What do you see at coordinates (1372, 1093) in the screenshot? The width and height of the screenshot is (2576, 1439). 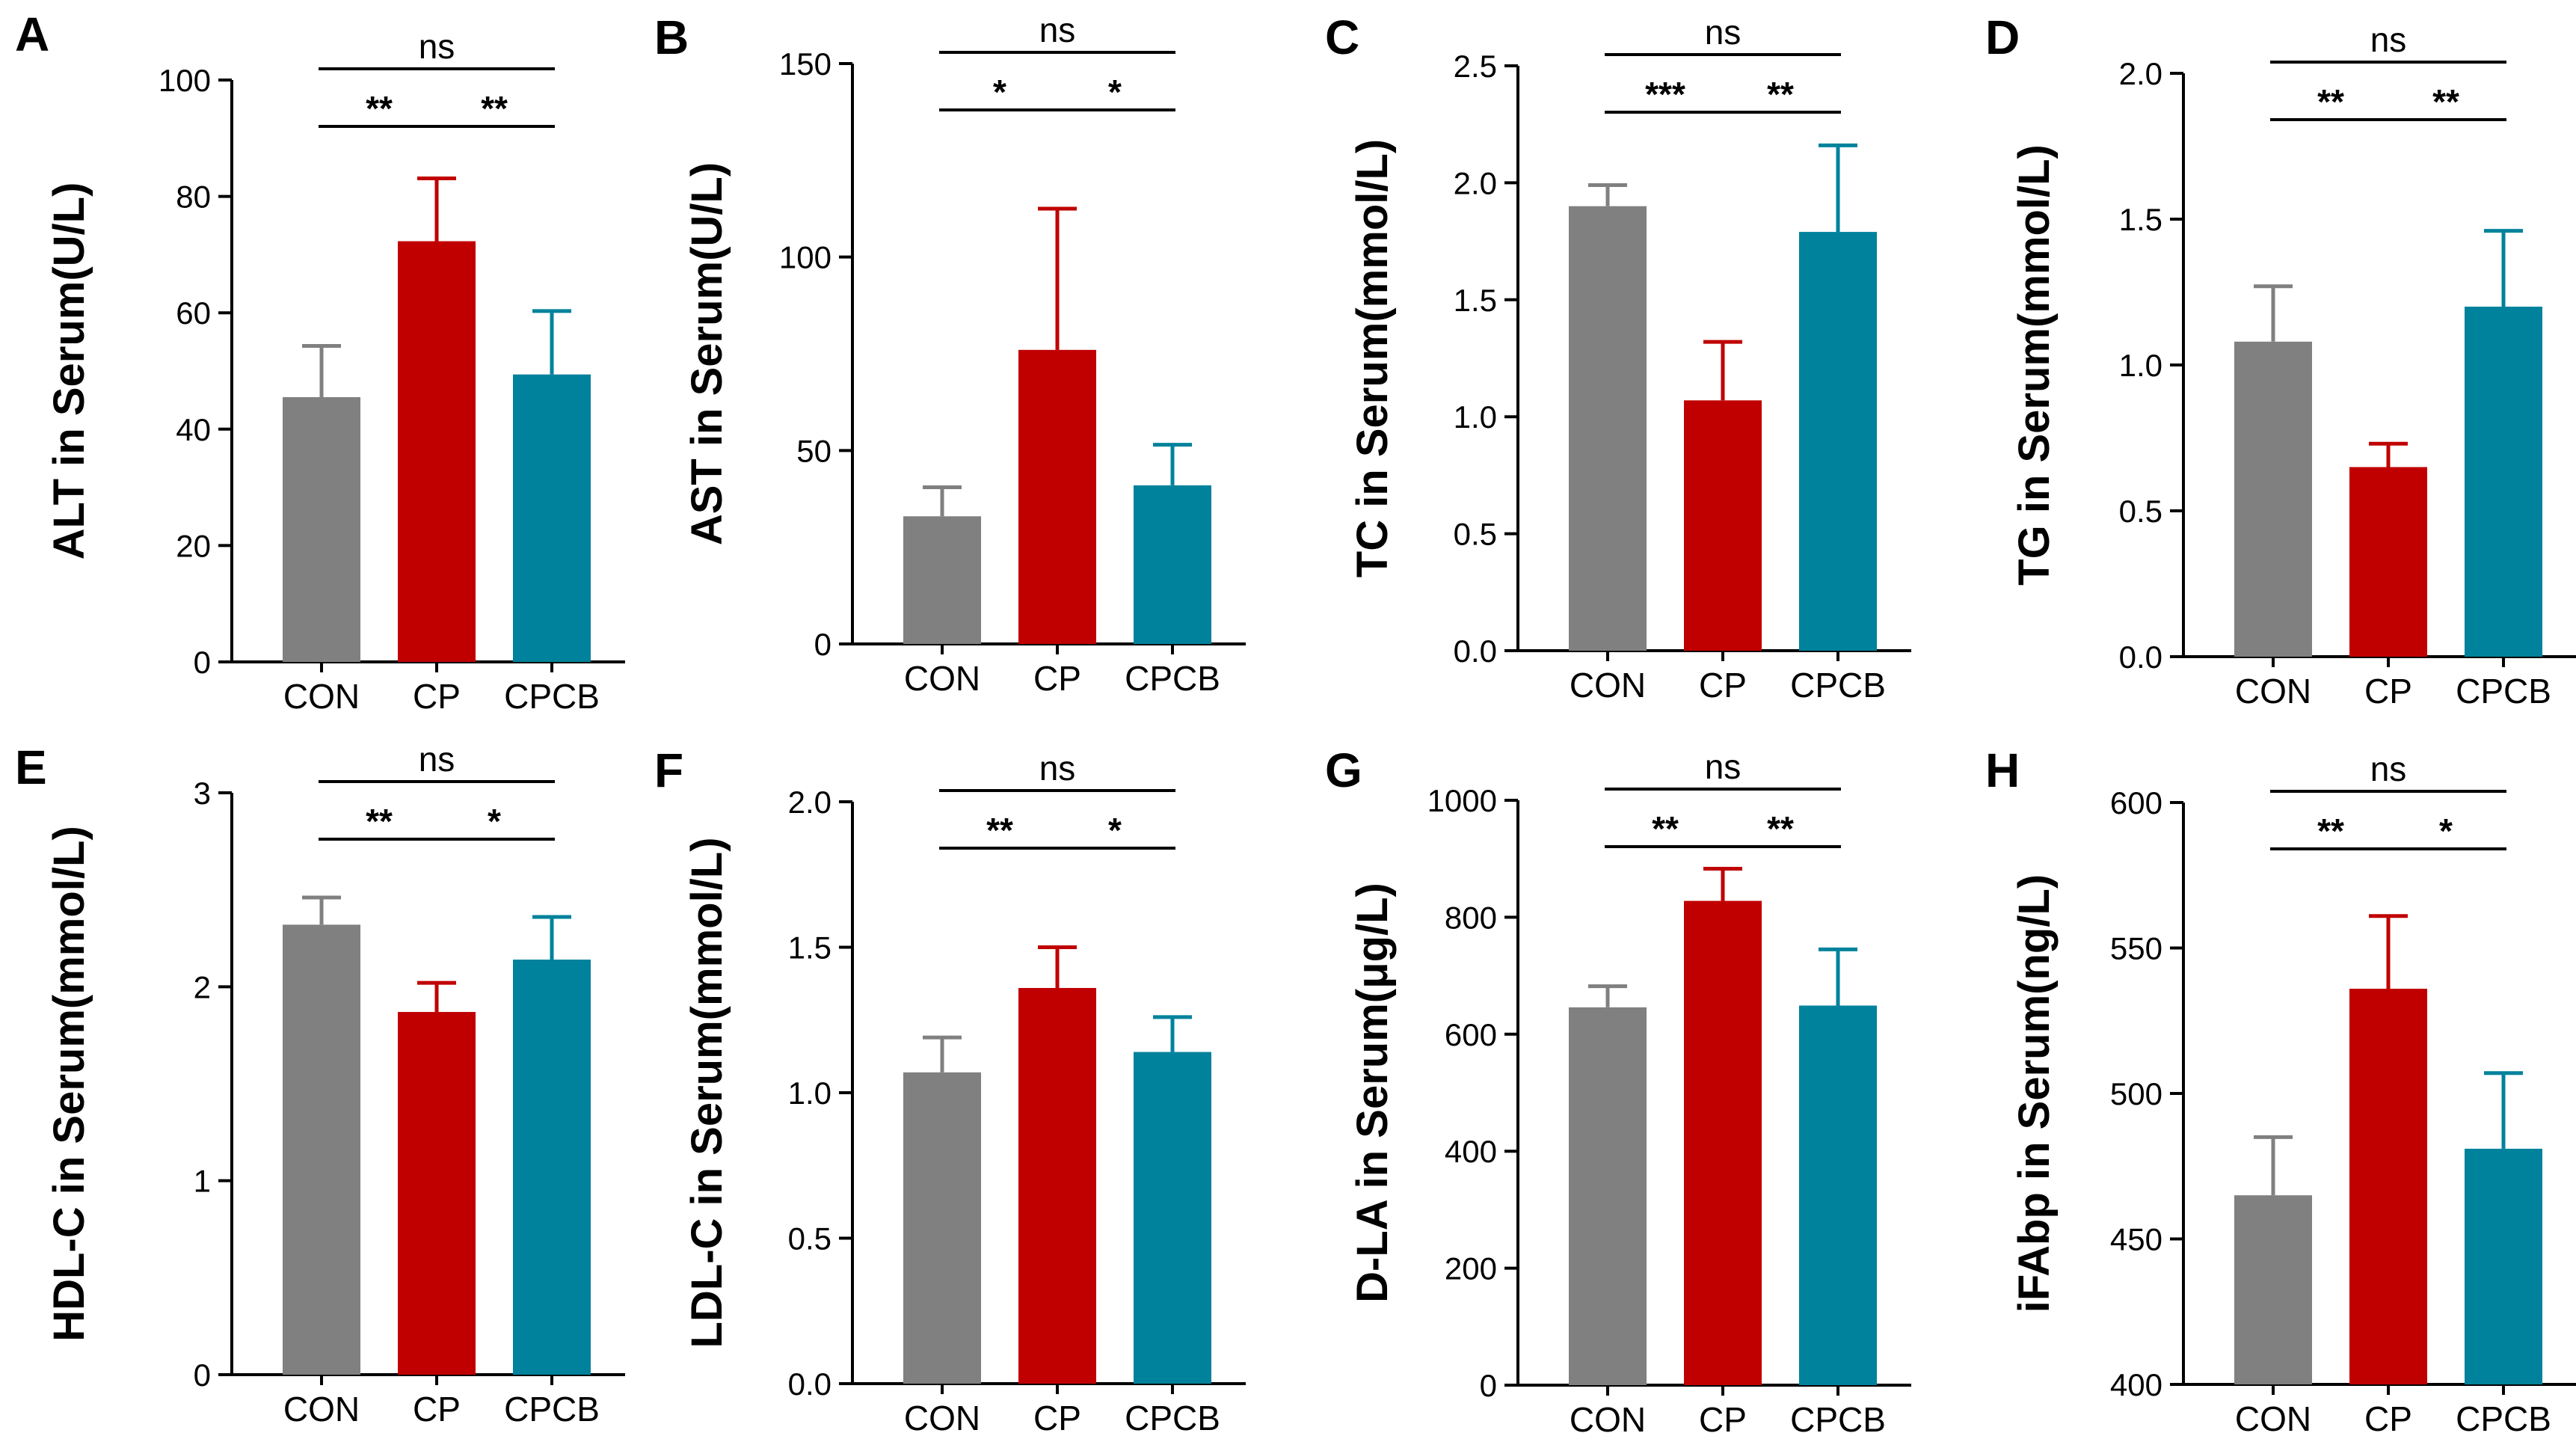 I see `y-axis-label: D-LA in Serum(μg/L)` at bounding box center [1372, 1093].